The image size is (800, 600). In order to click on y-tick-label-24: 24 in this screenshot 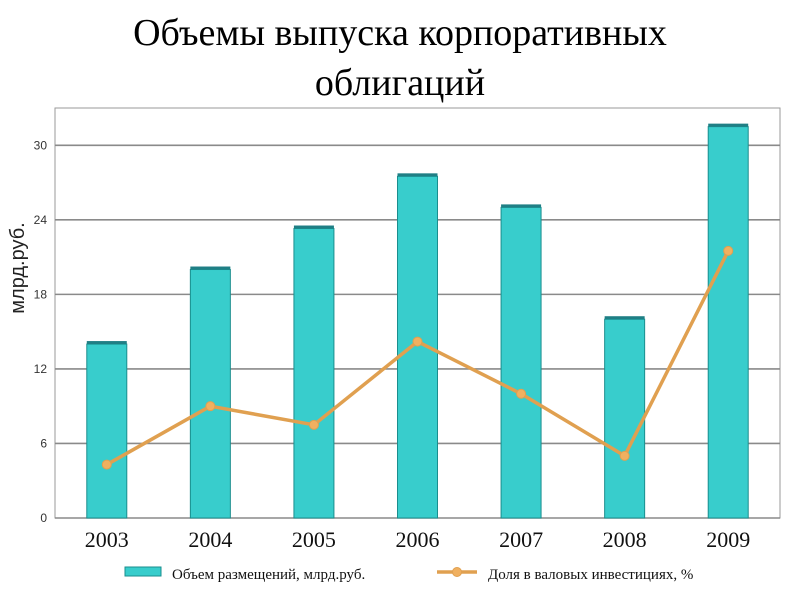, I will do `click(41, 220)`.